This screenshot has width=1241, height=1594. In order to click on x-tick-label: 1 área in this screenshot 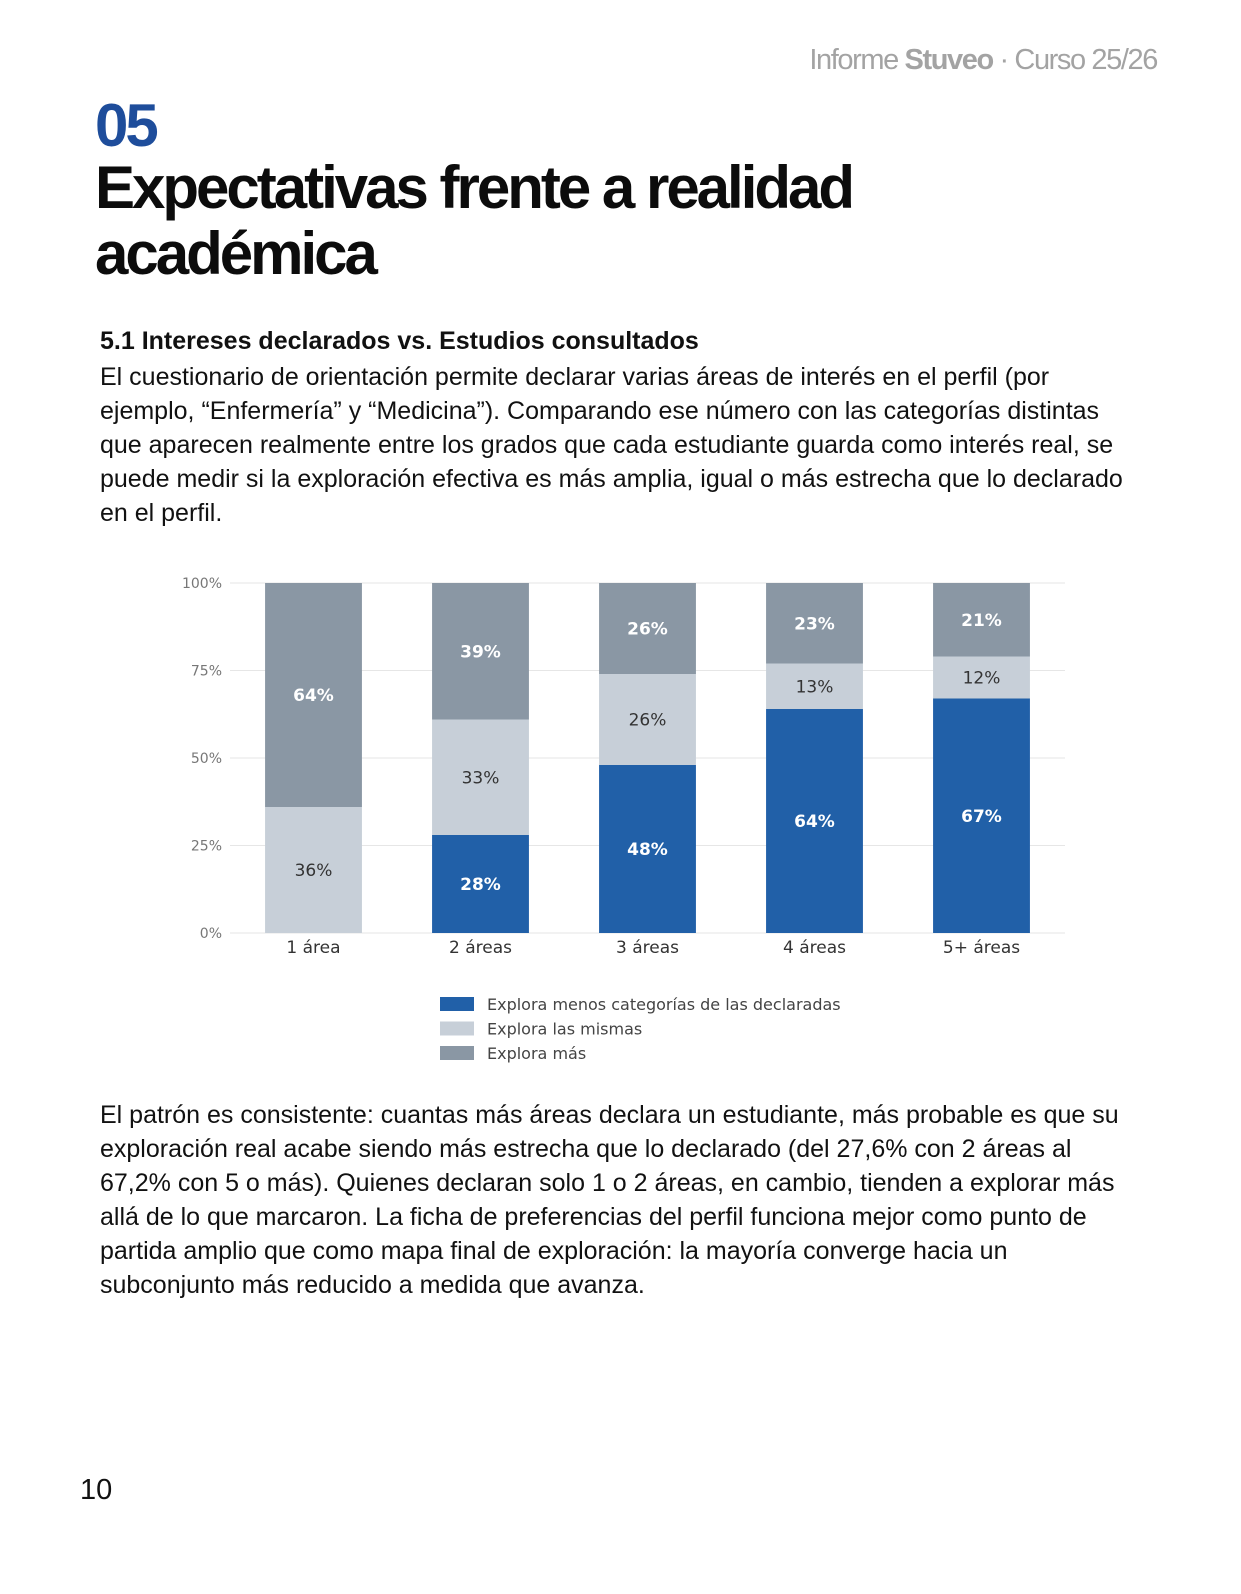, I will do `click(313, 948)`.